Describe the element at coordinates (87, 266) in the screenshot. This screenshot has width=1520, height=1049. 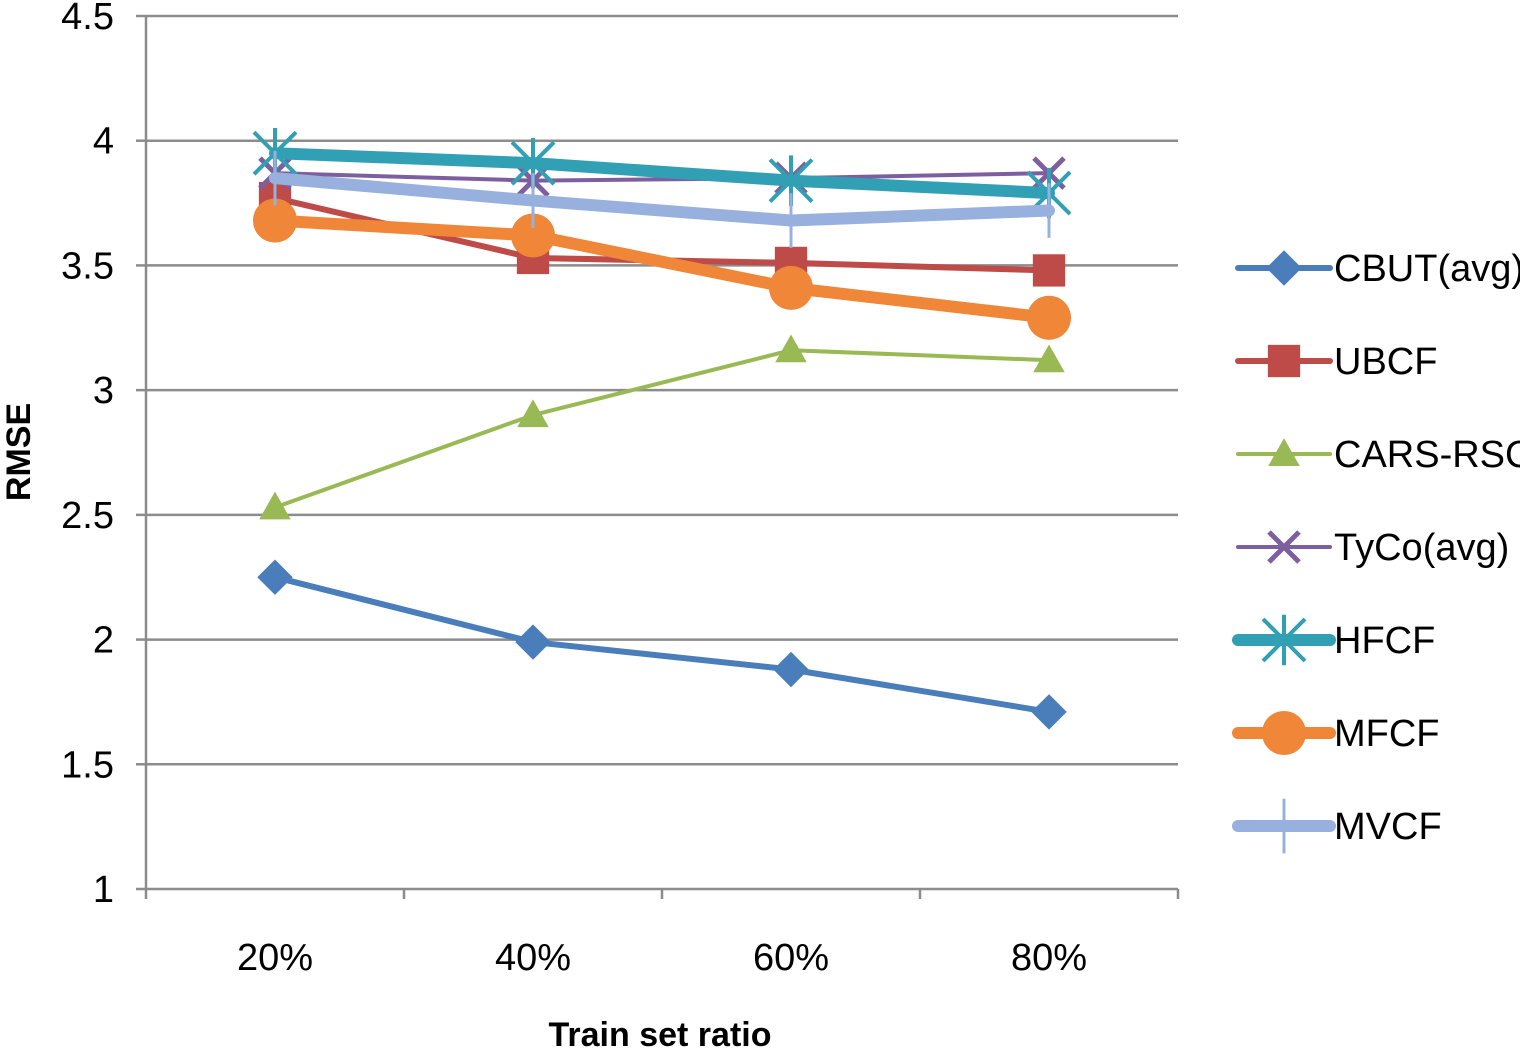
I see `y-tick-label: 3.5` at that location.